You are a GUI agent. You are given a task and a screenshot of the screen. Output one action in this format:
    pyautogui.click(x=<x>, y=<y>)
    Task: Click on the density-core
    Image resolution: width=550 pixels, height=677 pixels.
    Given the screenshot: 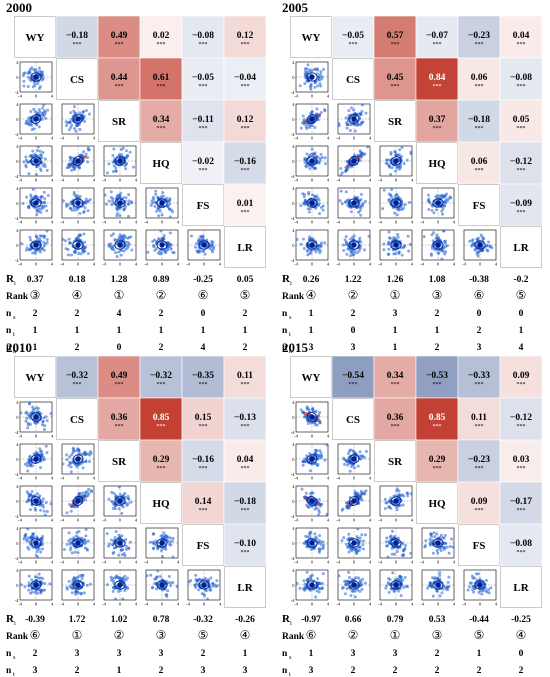 What is the action you would take?
    pyautogui.click(x=354, y=501)
    